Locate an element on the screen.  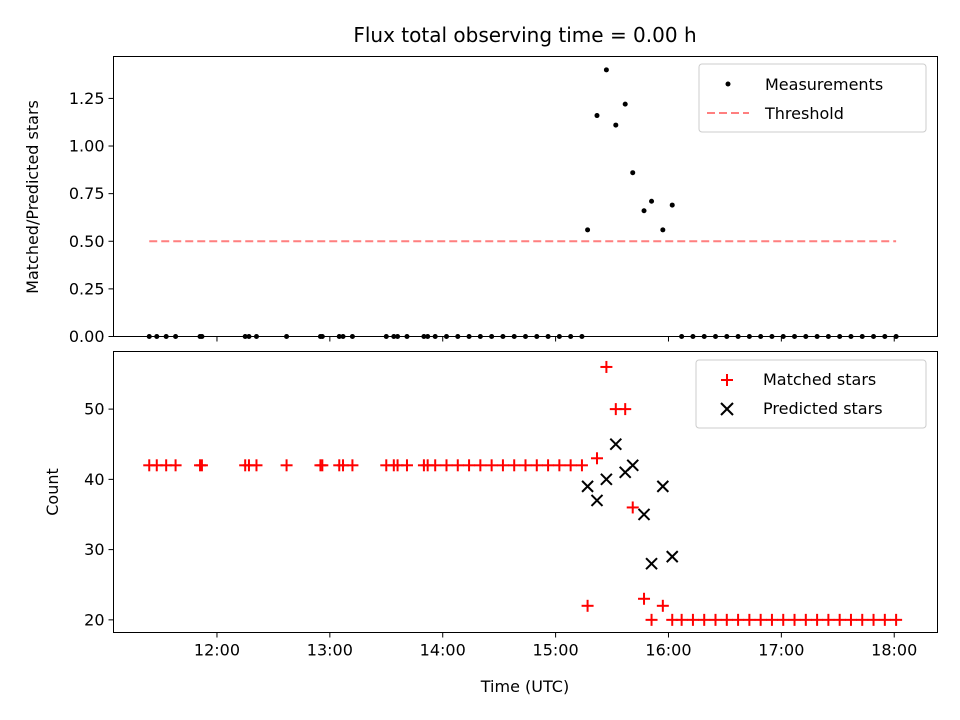
chart-title: Flux total observing time = 0.00 h is located at coordinates (524, 35).